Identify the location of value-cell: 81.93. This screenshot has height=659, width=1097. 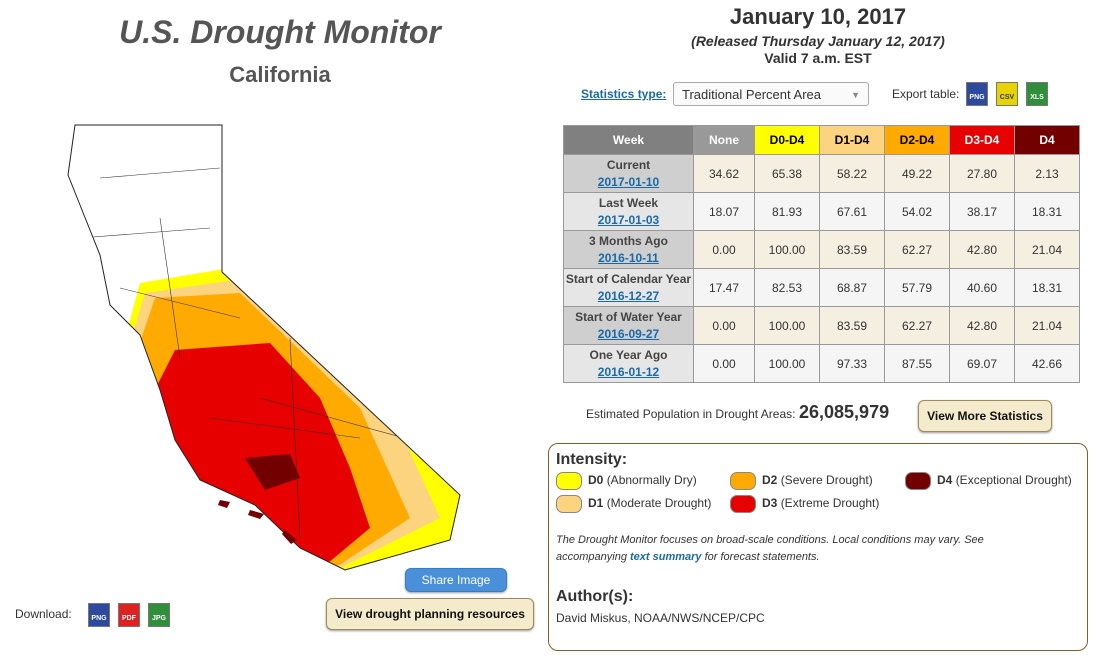
(787, 211).